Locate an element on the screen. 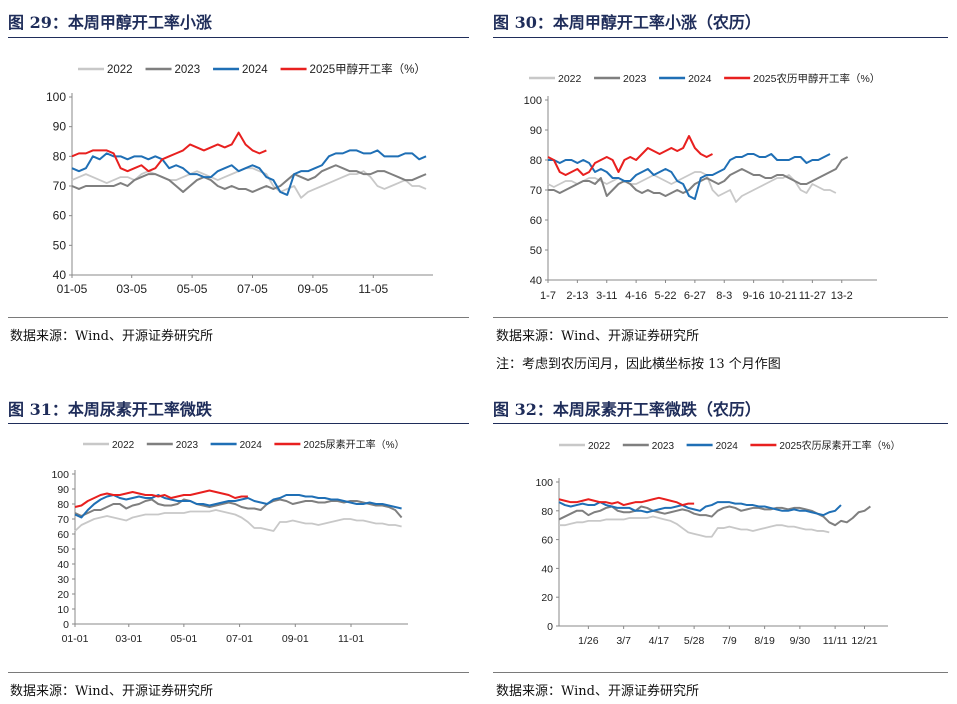 The width and height of the screenshot is (957, 704). figure-title: 图 30：本周甲醇开工率小涨（农历） is located at coordinates (627, 22).